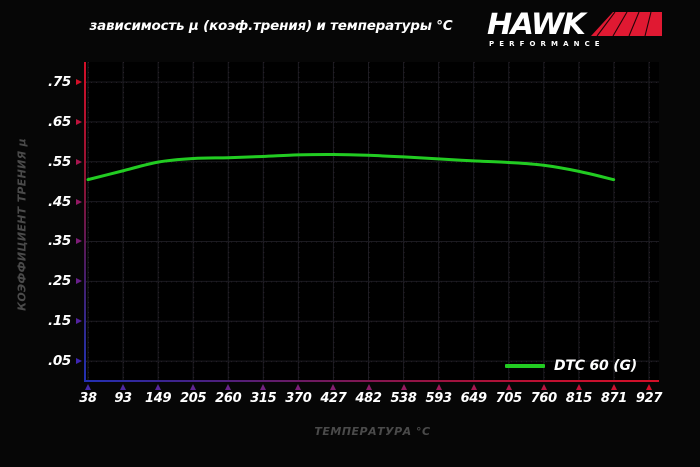  Describe the element at coordinates (42, 233) in the screenshot. I see `y-axis-tick-labels: .75 .65 .55 .45 .35 .25 .15 .05` at that location.